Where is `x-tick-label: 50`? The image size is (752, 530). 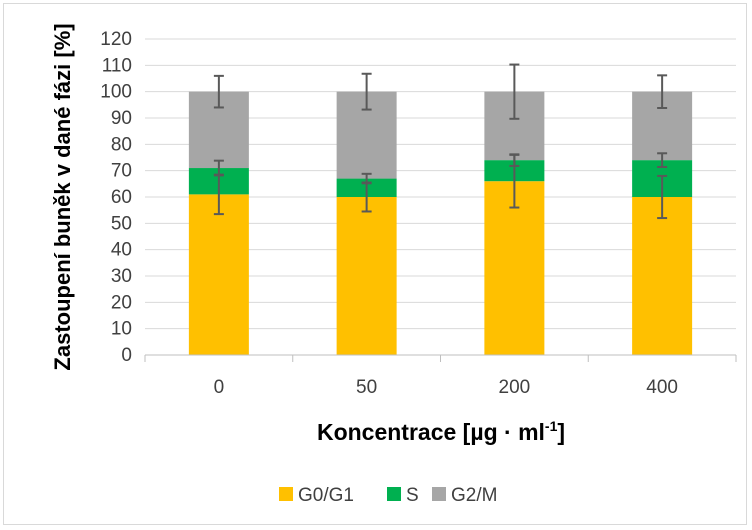 x-tick-label: 50 is located at coordinates (366, 387).